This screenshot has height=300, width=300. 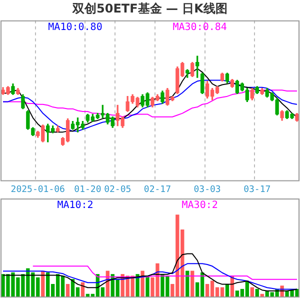 I want to click on x-tick-label: 02-17, so click(x=158, y=189).